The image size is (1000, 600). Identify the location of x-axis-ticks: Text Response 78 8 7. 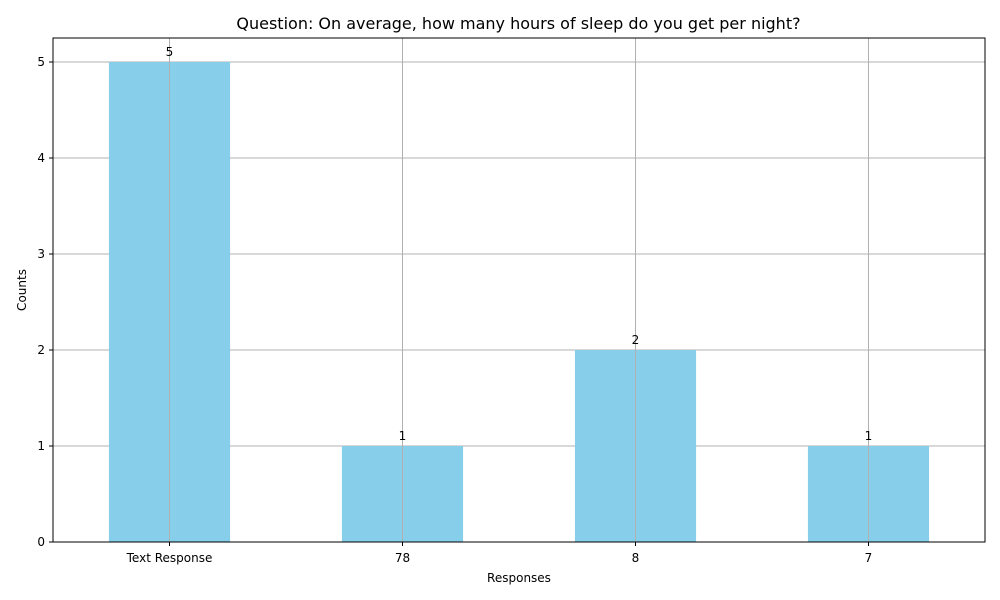
(499, 553).